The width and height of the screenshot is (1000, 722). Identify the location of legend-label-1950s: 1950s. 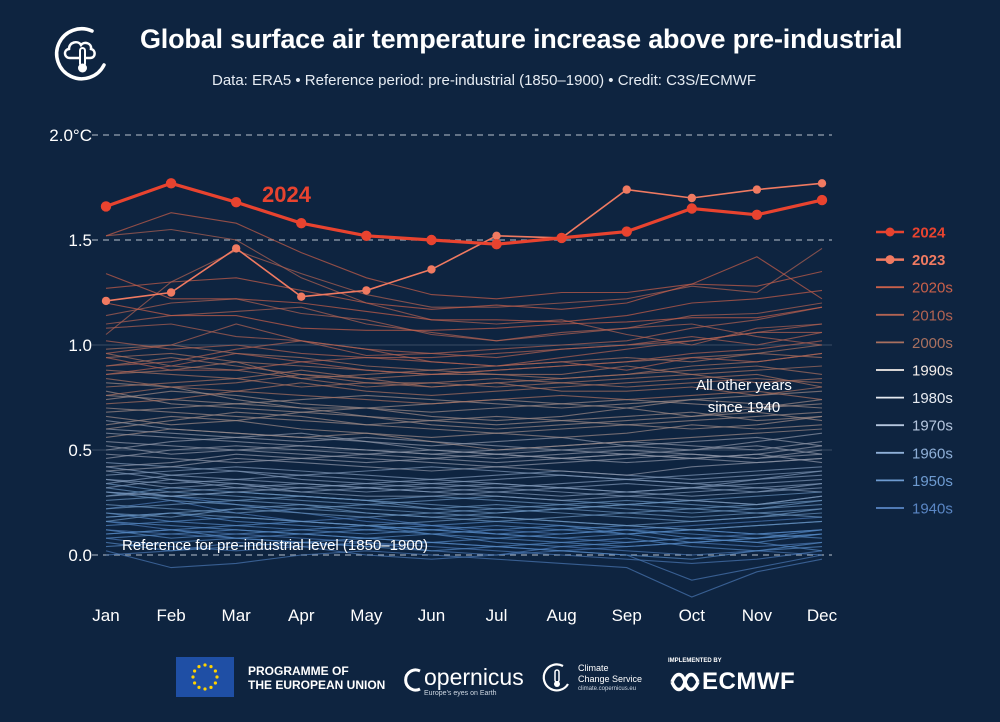
(932, 481).